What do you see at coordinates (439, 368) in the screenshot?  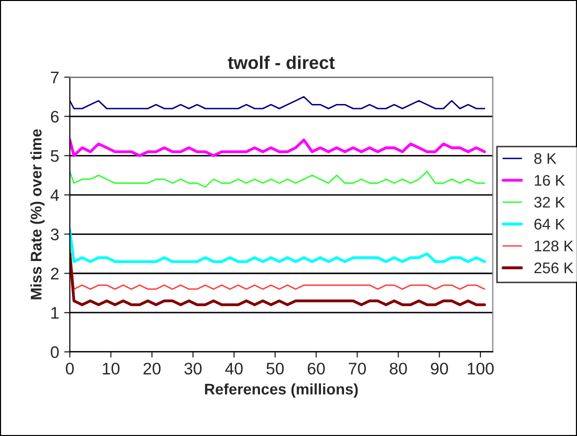 I see `x-tick-label: 90` at bounding box center [439, 368].